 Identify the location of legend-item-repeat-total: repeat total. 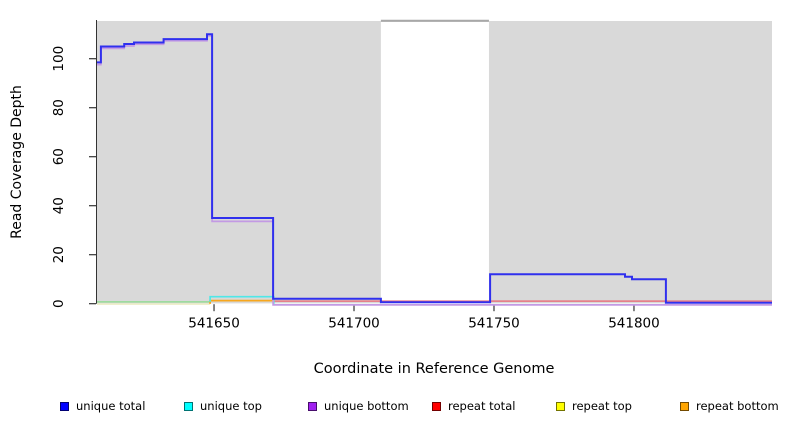
(473, 406).